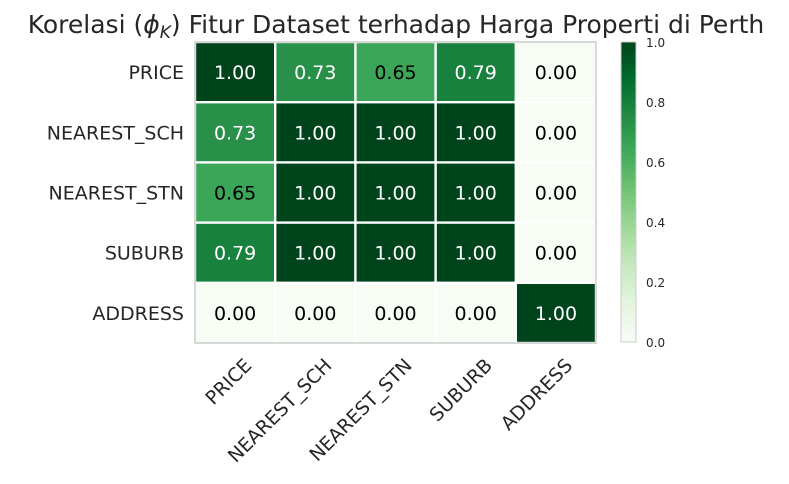 The width and height of the screenshot is (789, 484). Describe the element at coordinates (537, 395) in the screenshot. I see `column-tick-label: ADDRESS` at that location.